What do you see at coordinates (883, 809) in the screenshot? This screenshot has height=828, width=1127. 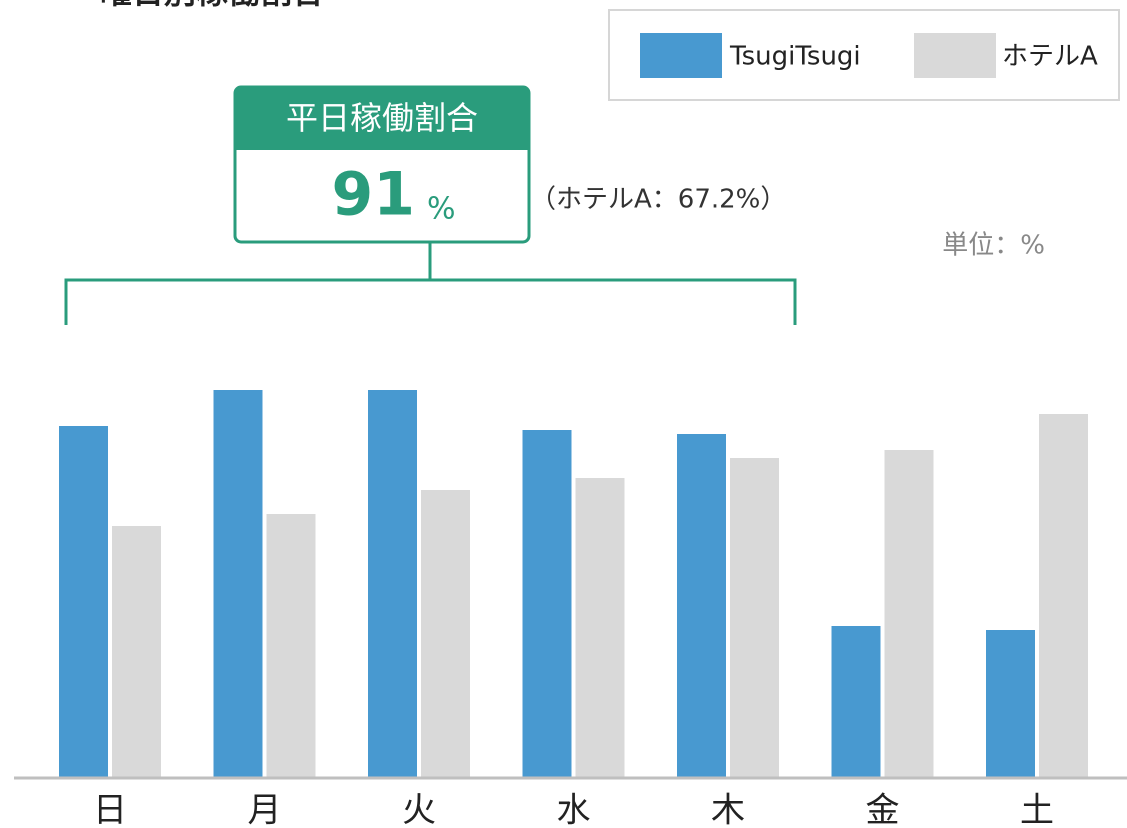 I see `x-tick-label: 金` at bounding box center [883, 809].